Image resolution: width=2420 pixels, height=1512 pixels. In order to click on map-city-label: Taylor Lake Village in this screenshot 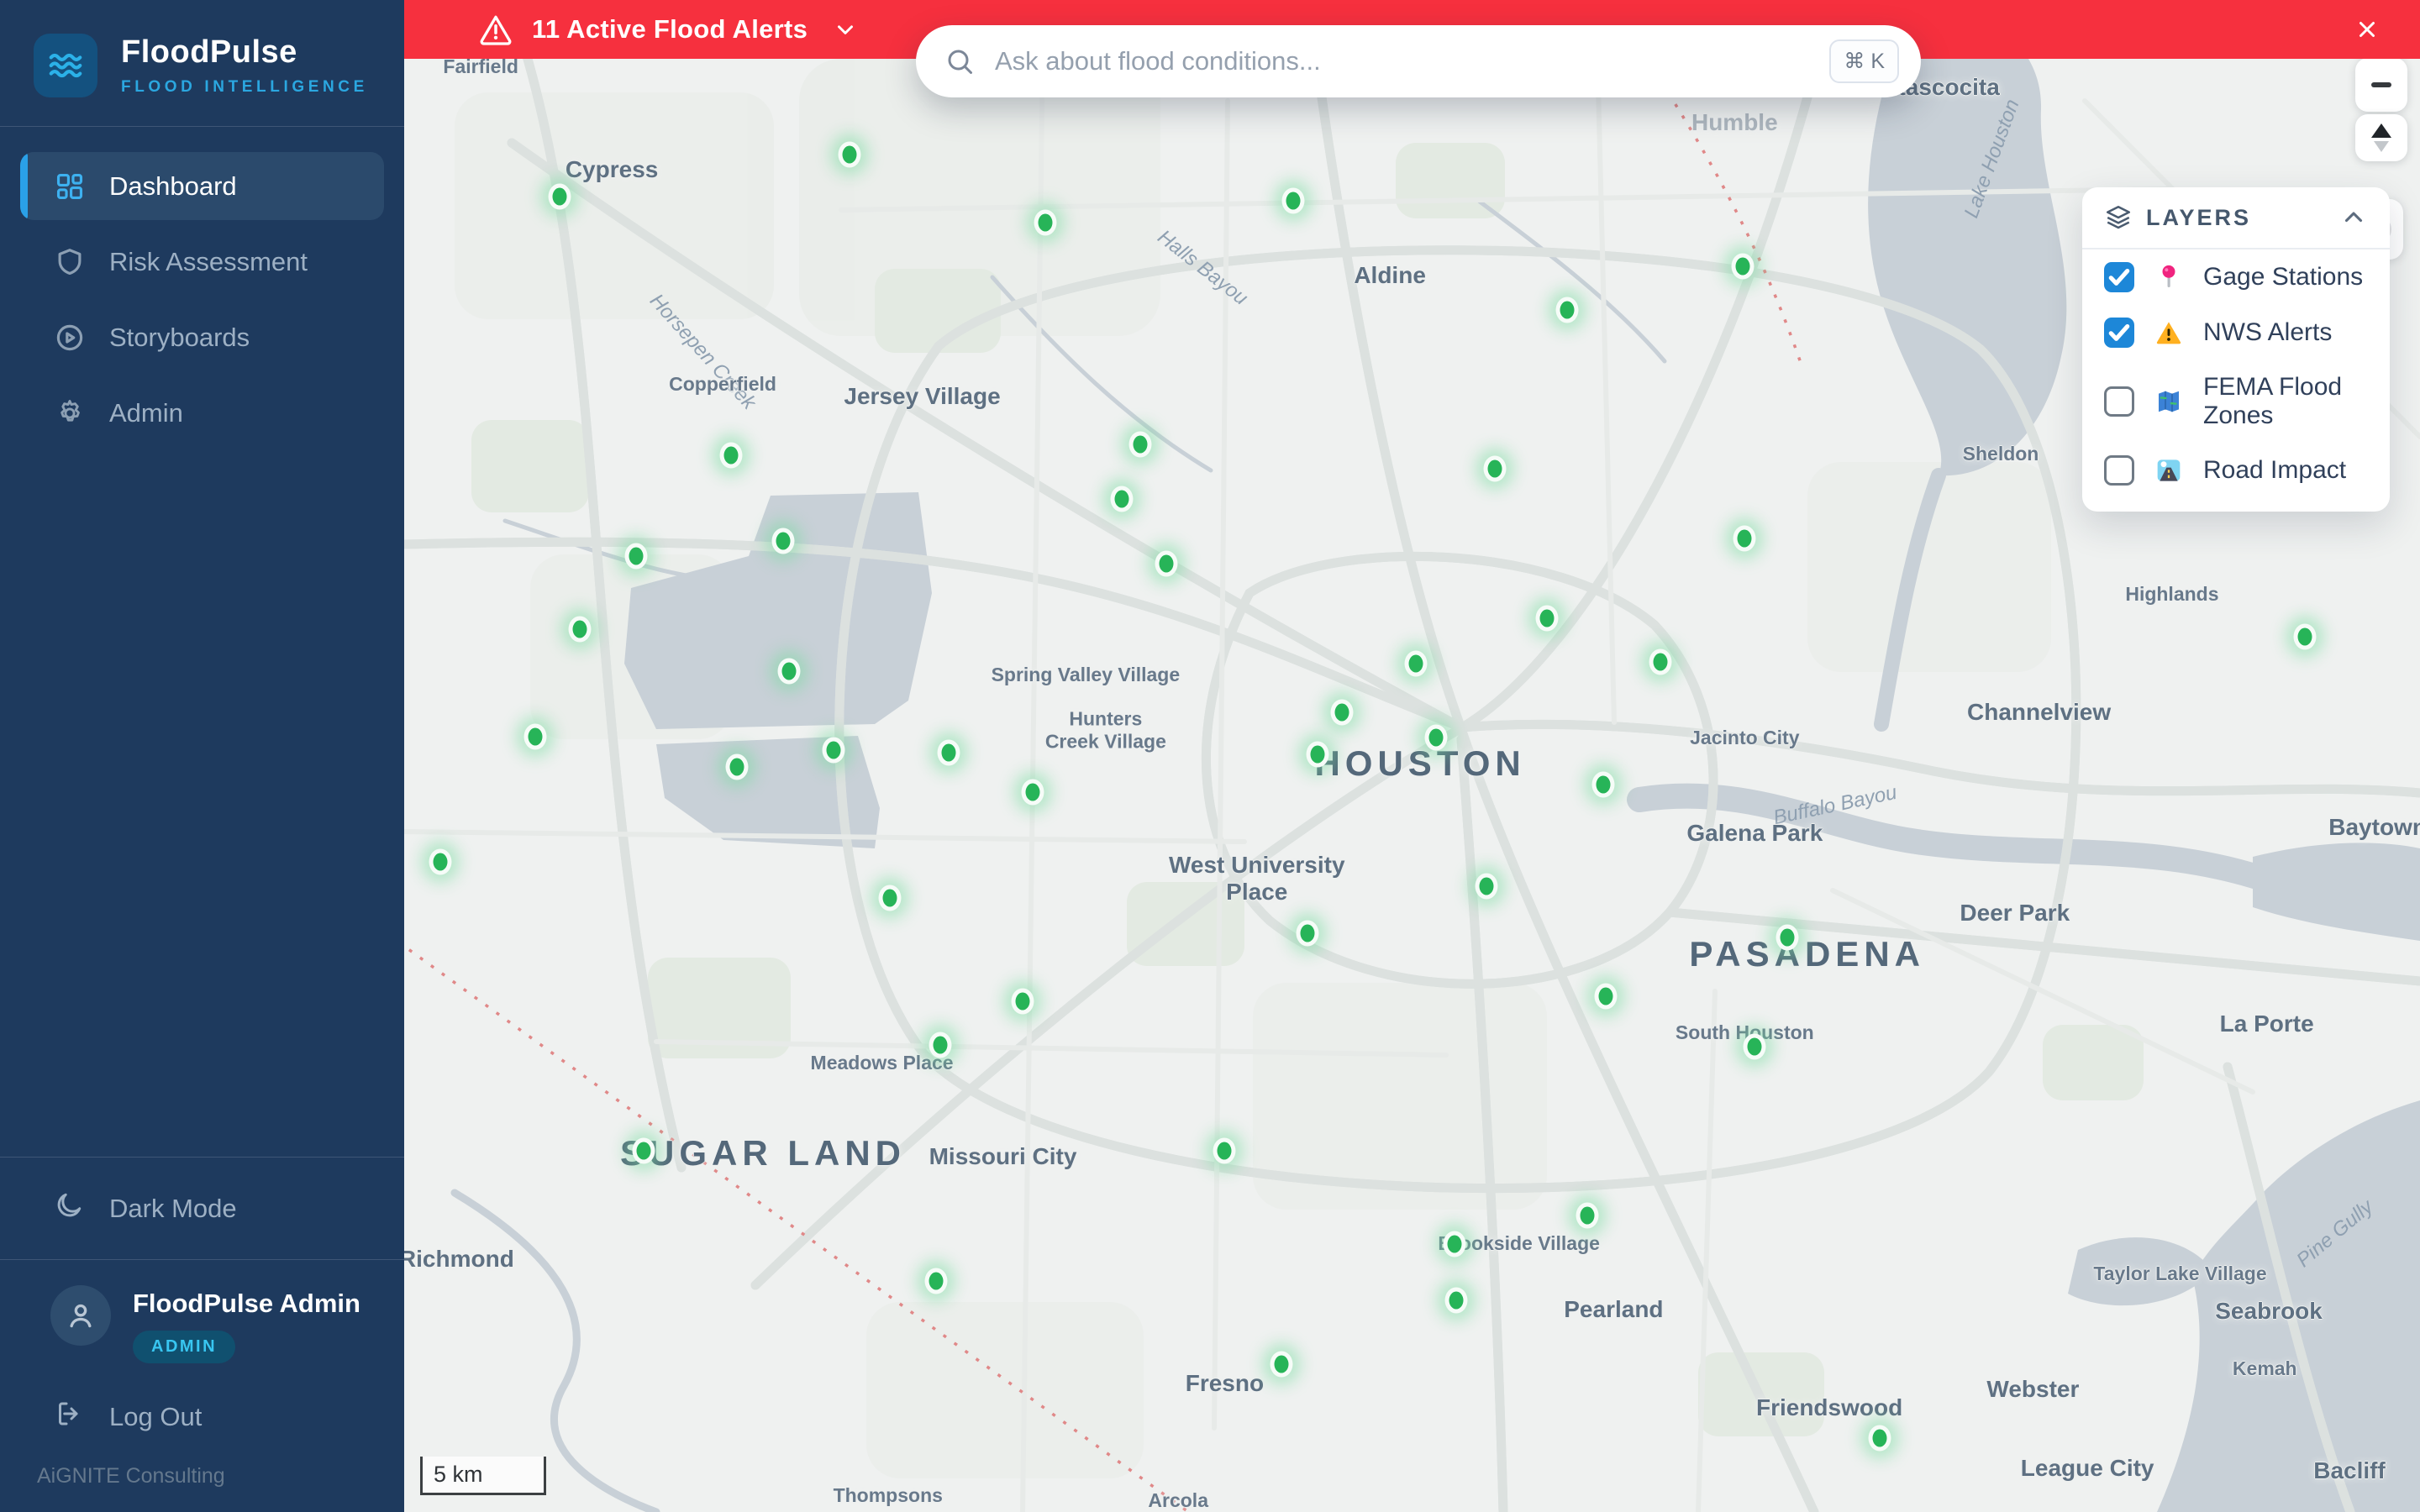, I will do `click(2180, 1273)`.